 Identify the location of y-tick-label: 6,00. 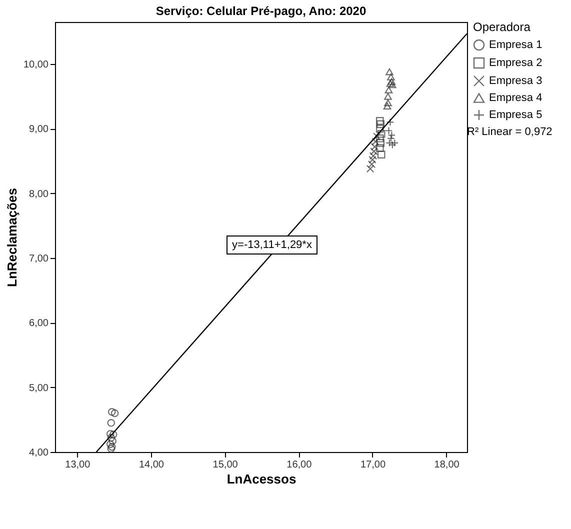
(39, 324).